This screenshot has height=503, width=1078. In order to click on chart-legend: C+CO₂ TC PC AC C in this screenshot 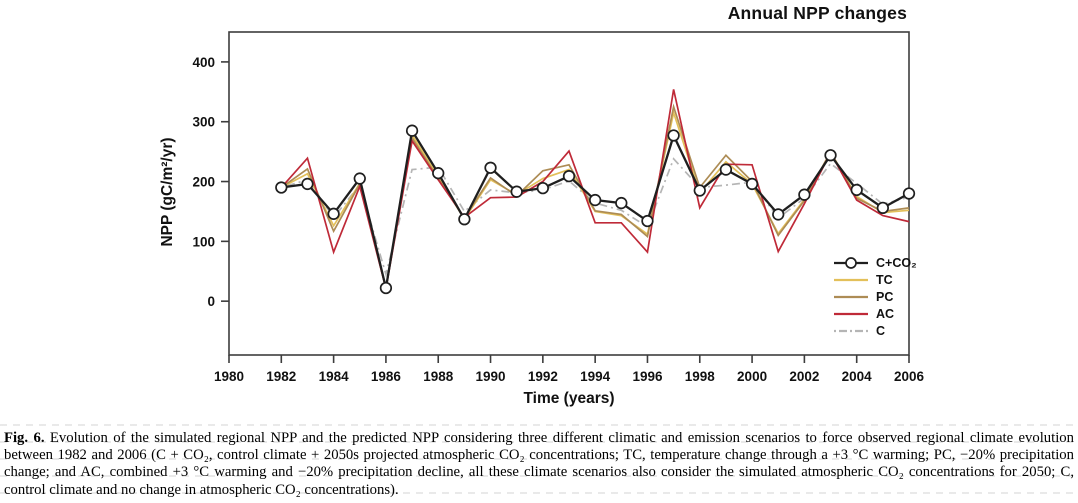, I will do `click(875, 297)`.